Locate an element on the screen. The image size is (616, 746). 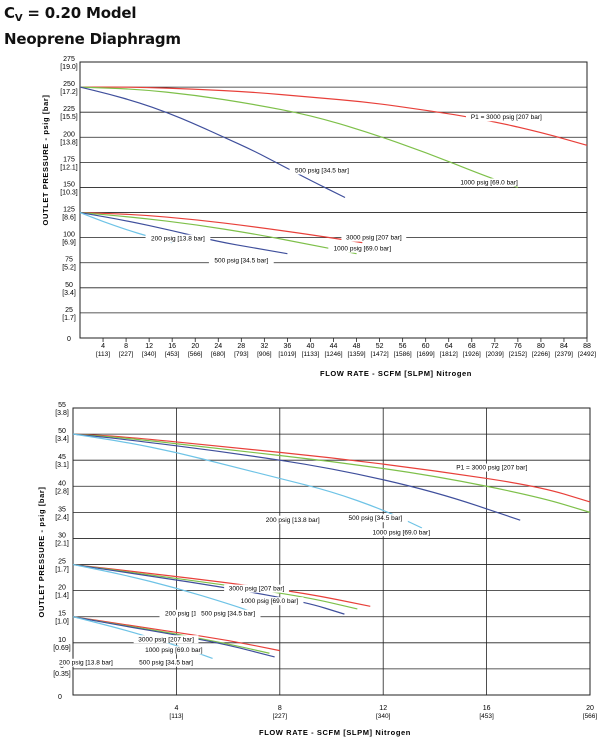
series-line-p1000 is located at coordinates (218, 233).